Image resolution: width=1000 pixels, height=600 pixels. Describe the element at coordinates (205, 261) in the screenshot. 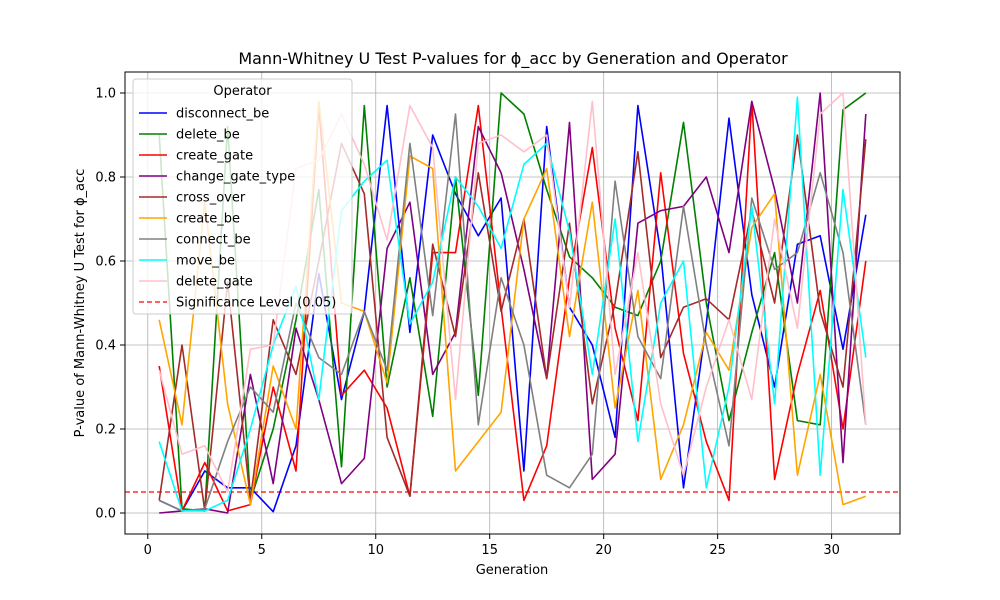

I see `legend-label: move_be` at that location.